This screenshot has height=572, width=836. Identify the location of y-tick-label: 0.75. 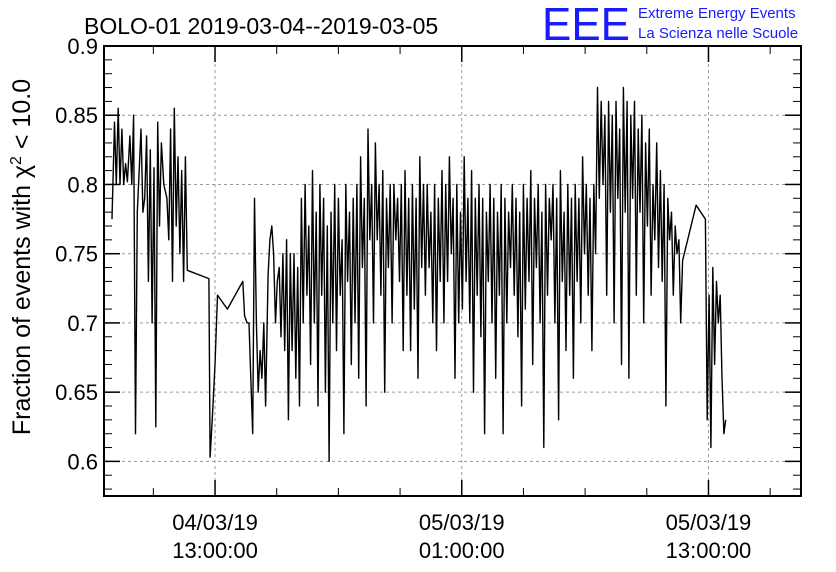
(76, 254).